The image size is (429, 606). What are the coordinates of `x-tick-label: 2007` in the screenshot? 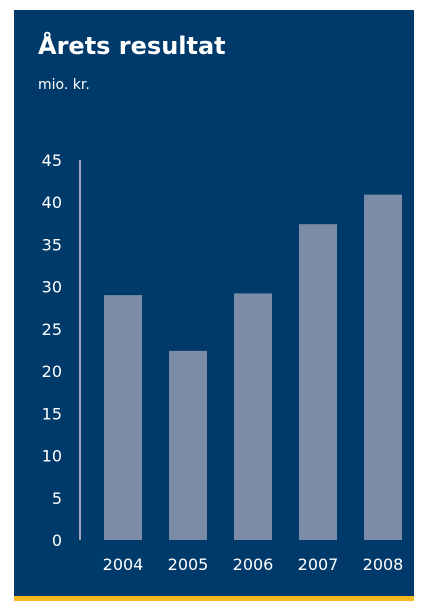 It's located at (318, 564).